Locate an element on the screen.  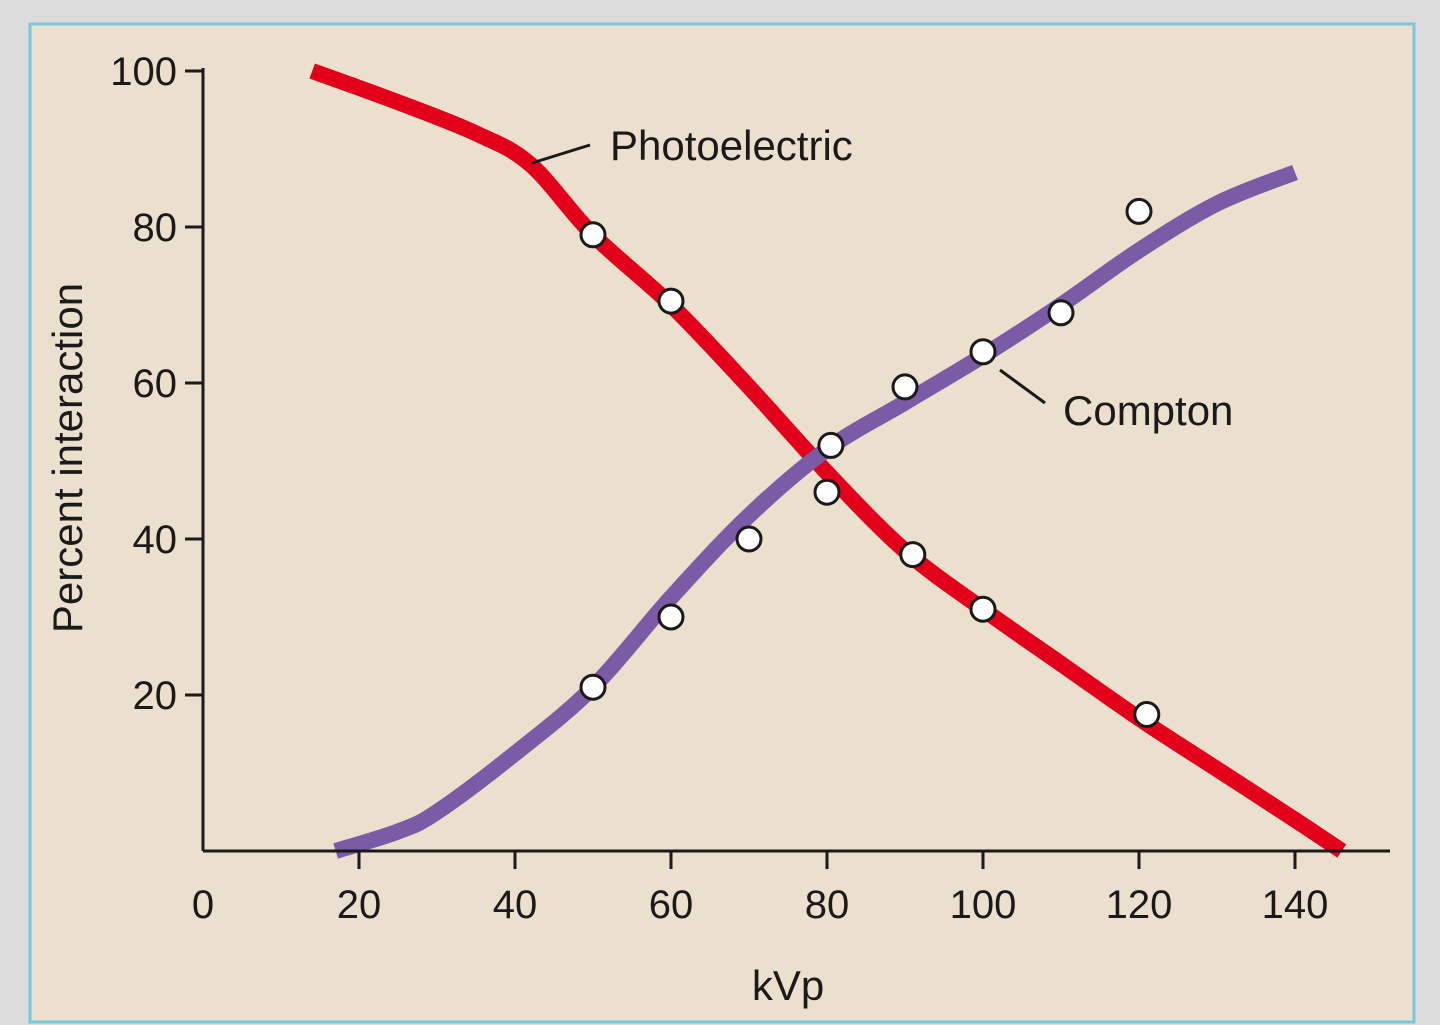
x-tick-label: 20 is located at coordinates (359, 905).